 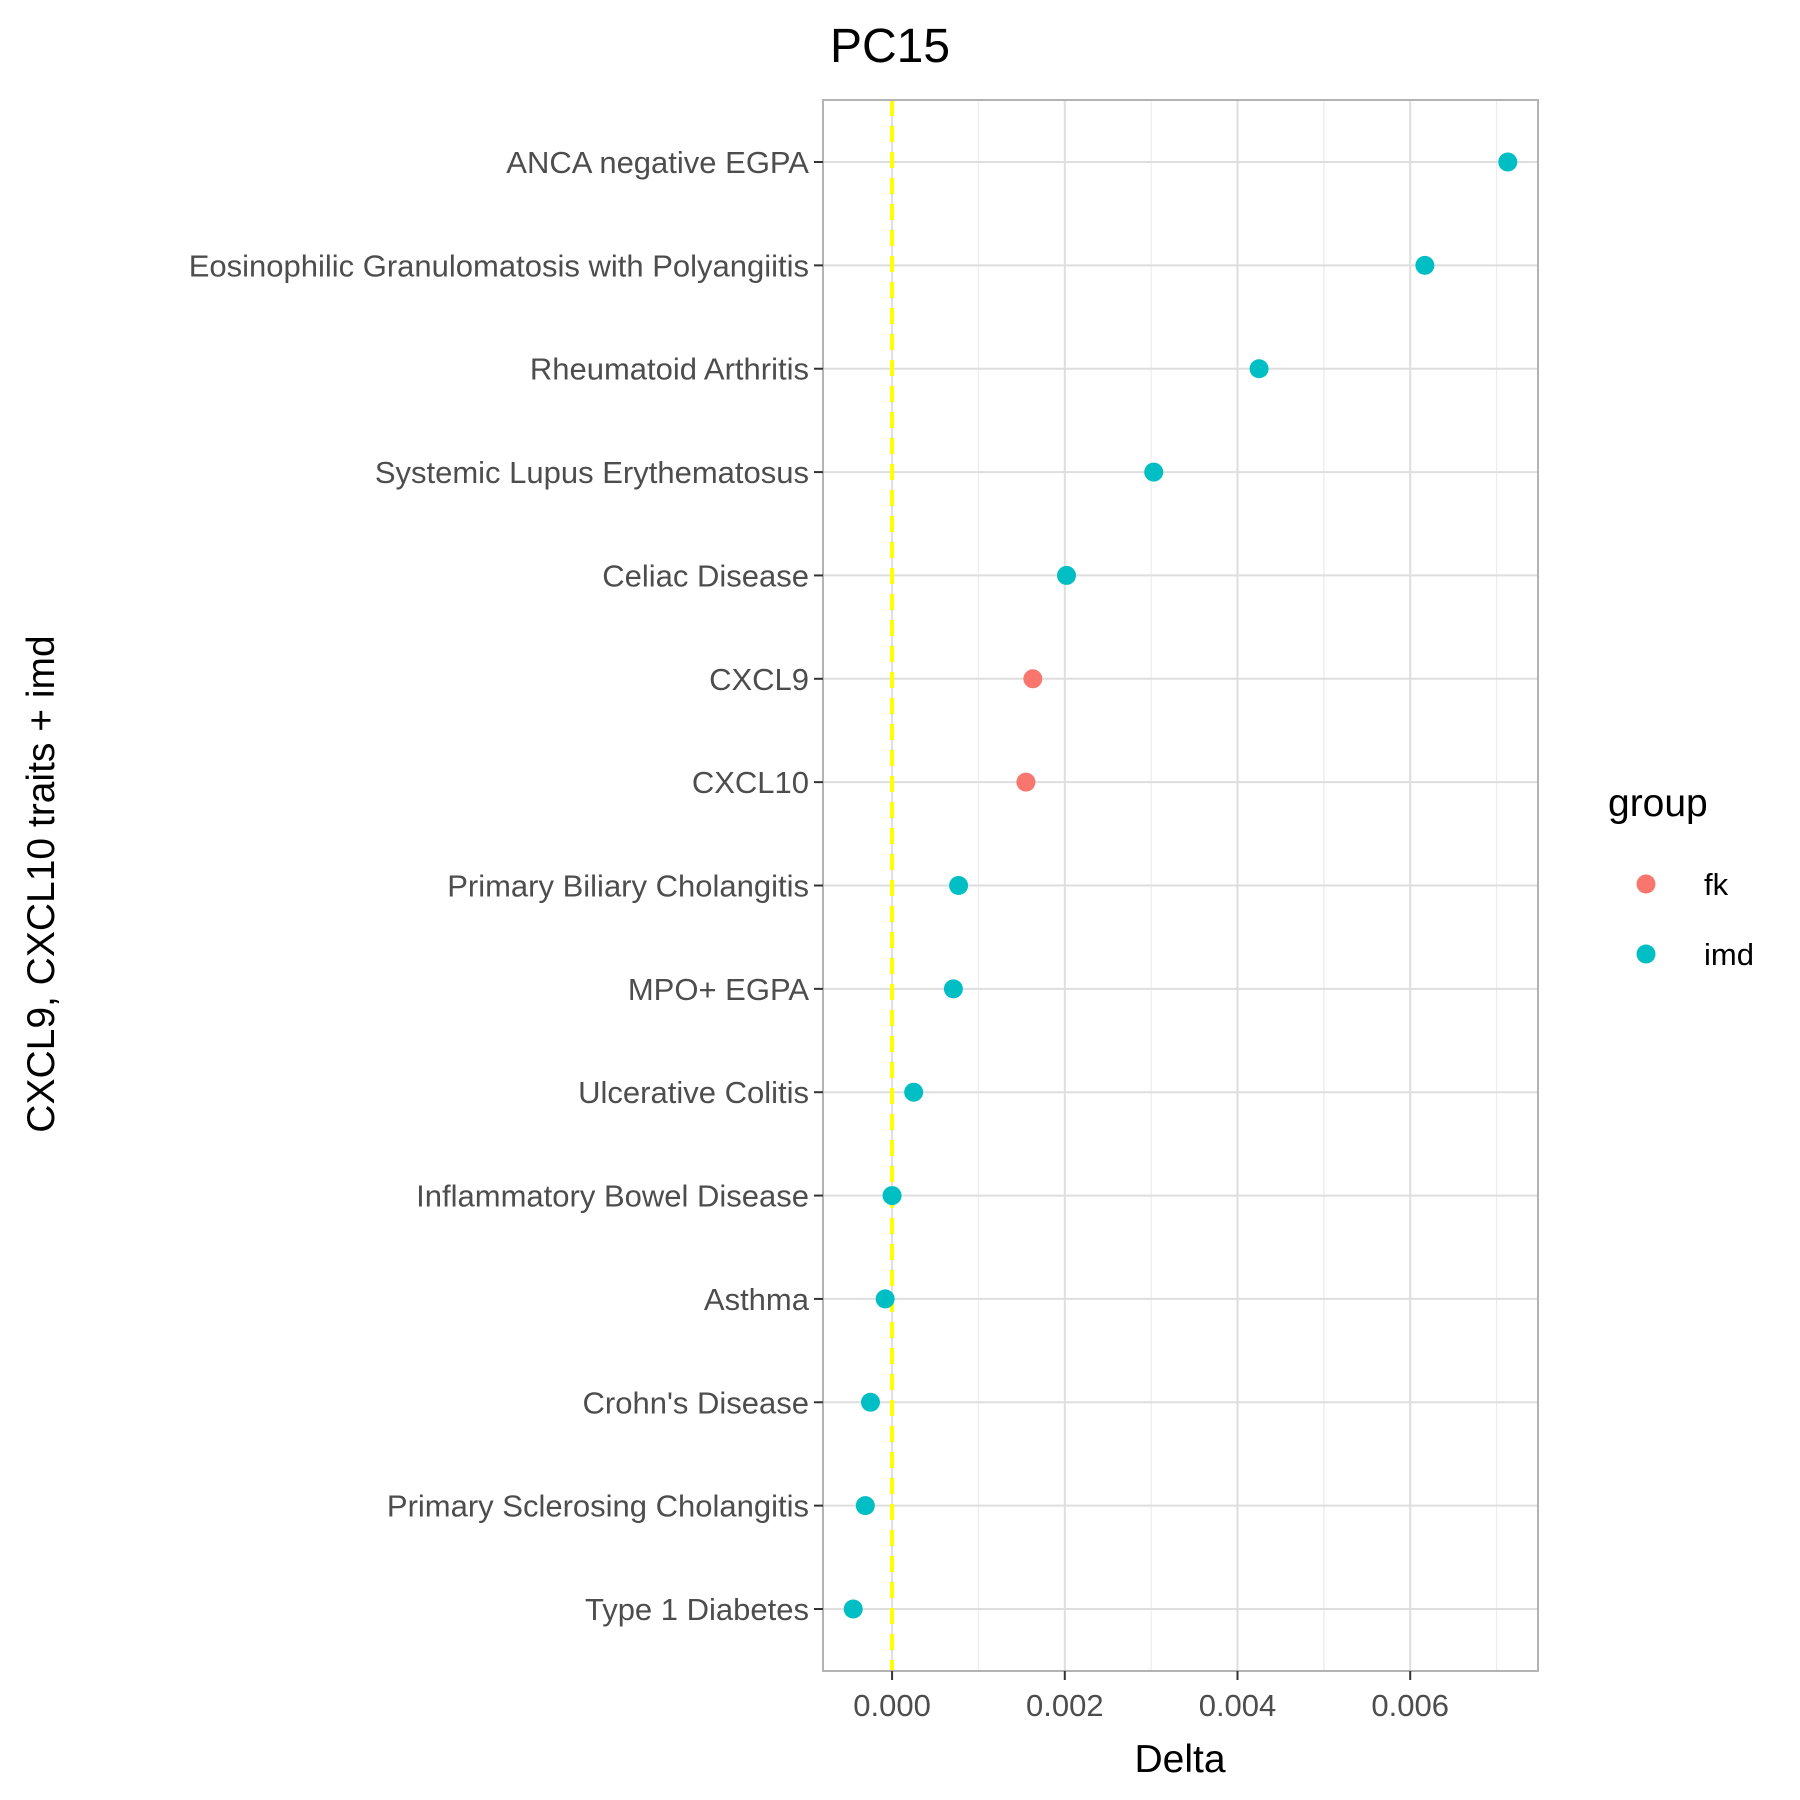 I want to click on y-tick-label: CXCL9, so click(x=759, y=679).